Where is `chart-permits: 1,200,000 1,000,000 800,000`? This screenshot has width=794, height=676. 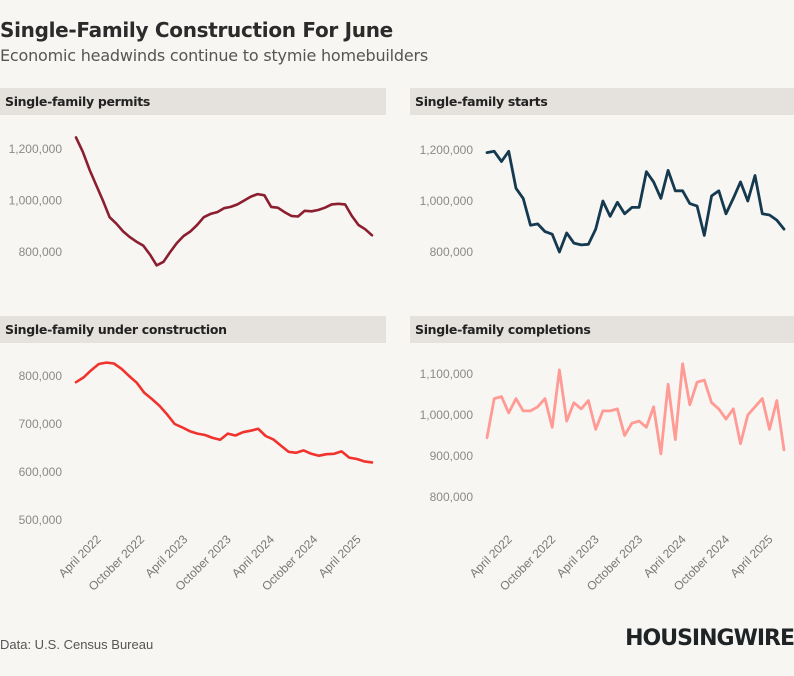
chart-permits: 1,200,000 1,000,000 800,000 is located at coordinates (191, 201).